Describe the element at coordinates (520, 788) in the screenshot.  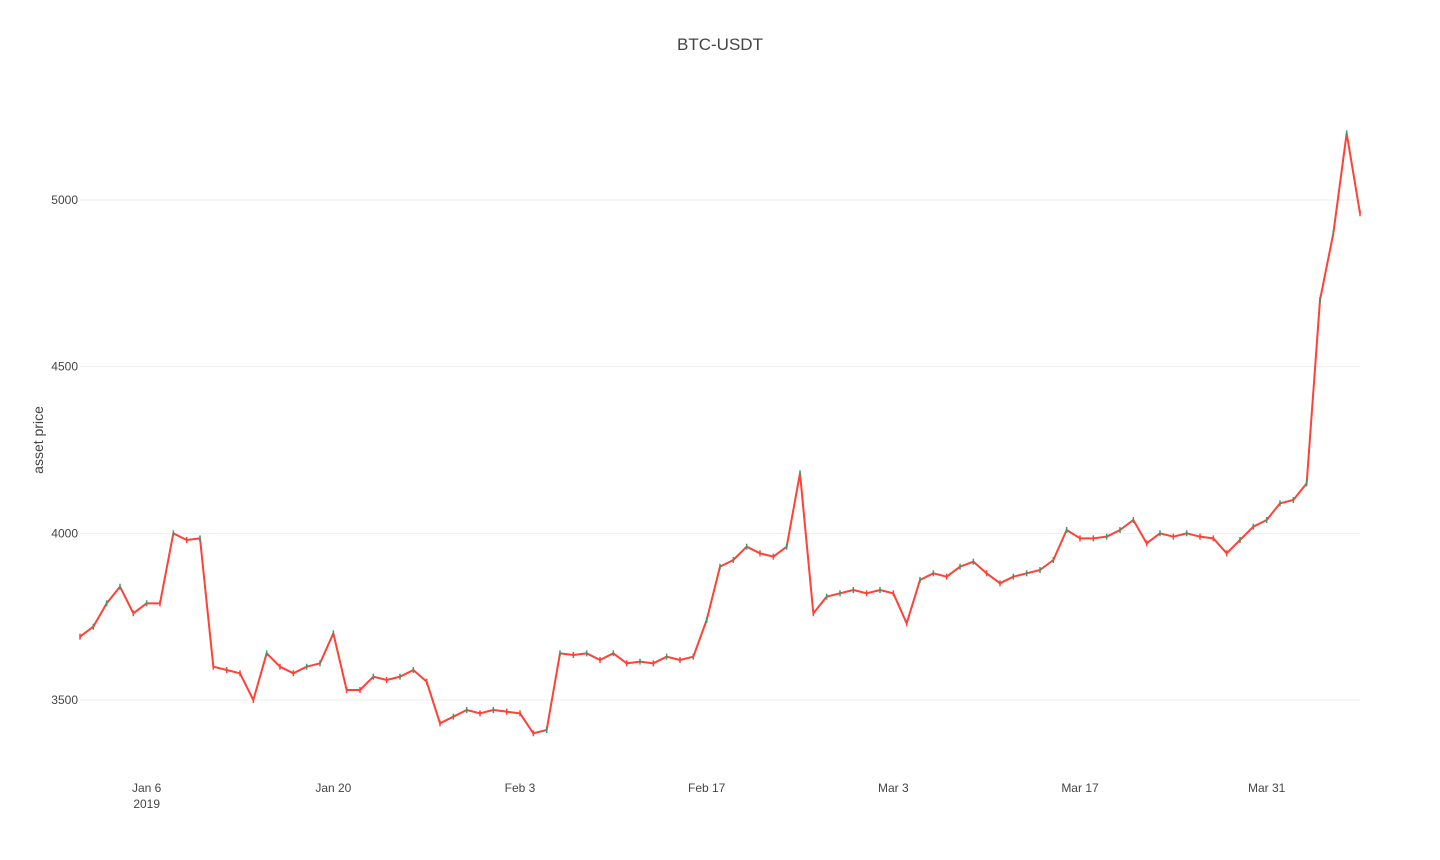
I see `x-tick-label: Feb 3` at that location.